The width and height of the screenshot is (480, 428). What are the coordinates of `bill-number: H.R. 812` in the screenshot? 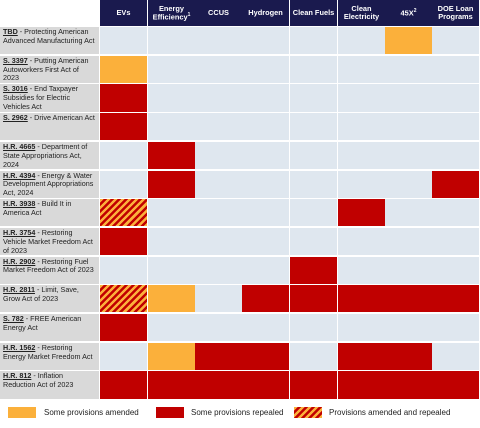 It's located at (17, 376).